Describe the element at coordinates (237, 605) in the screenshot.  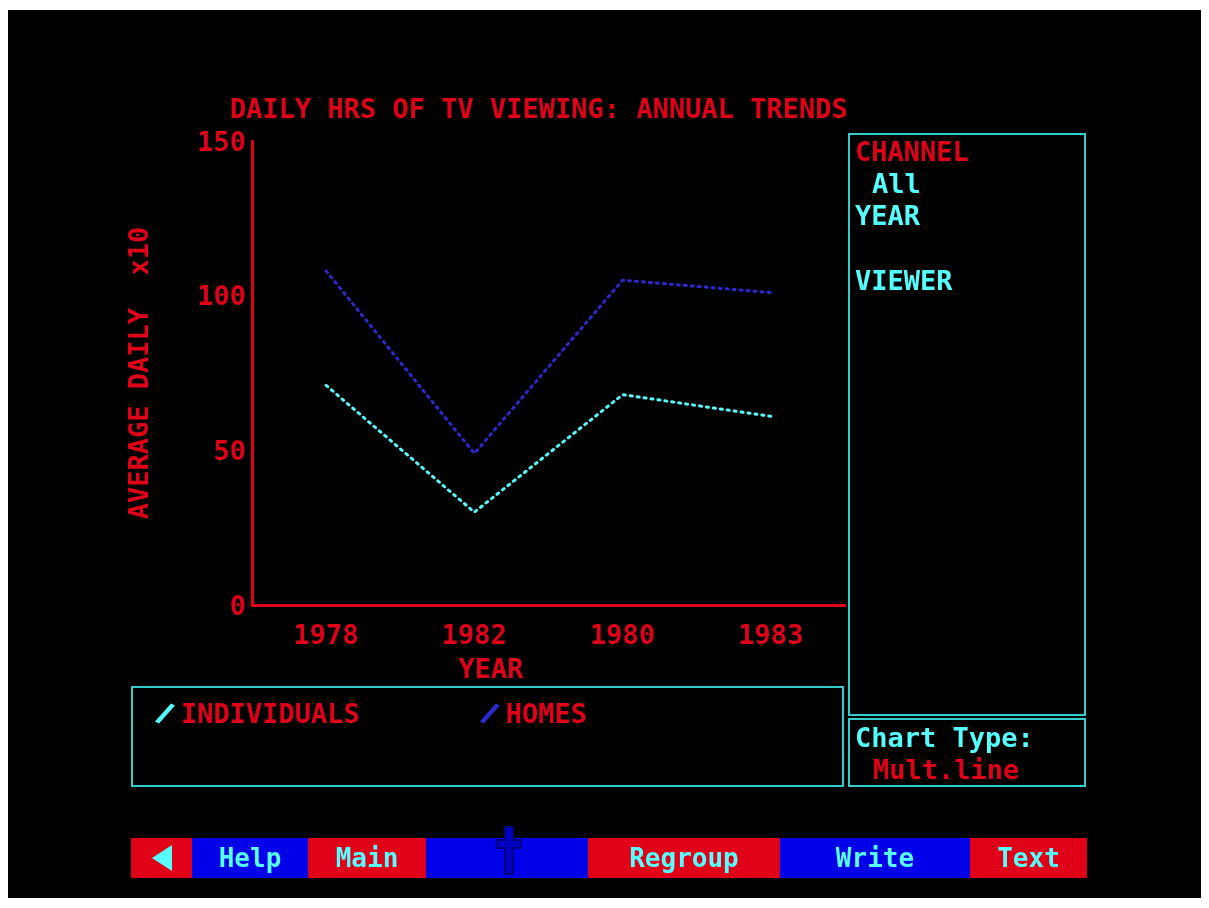
I see `y-tick-label: 0` at that location.